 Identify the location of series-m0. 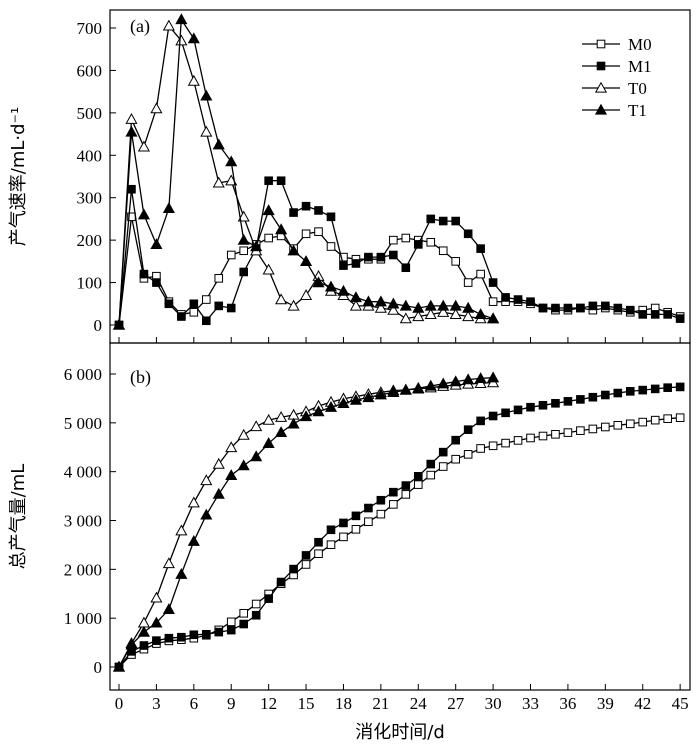
(399, 271).